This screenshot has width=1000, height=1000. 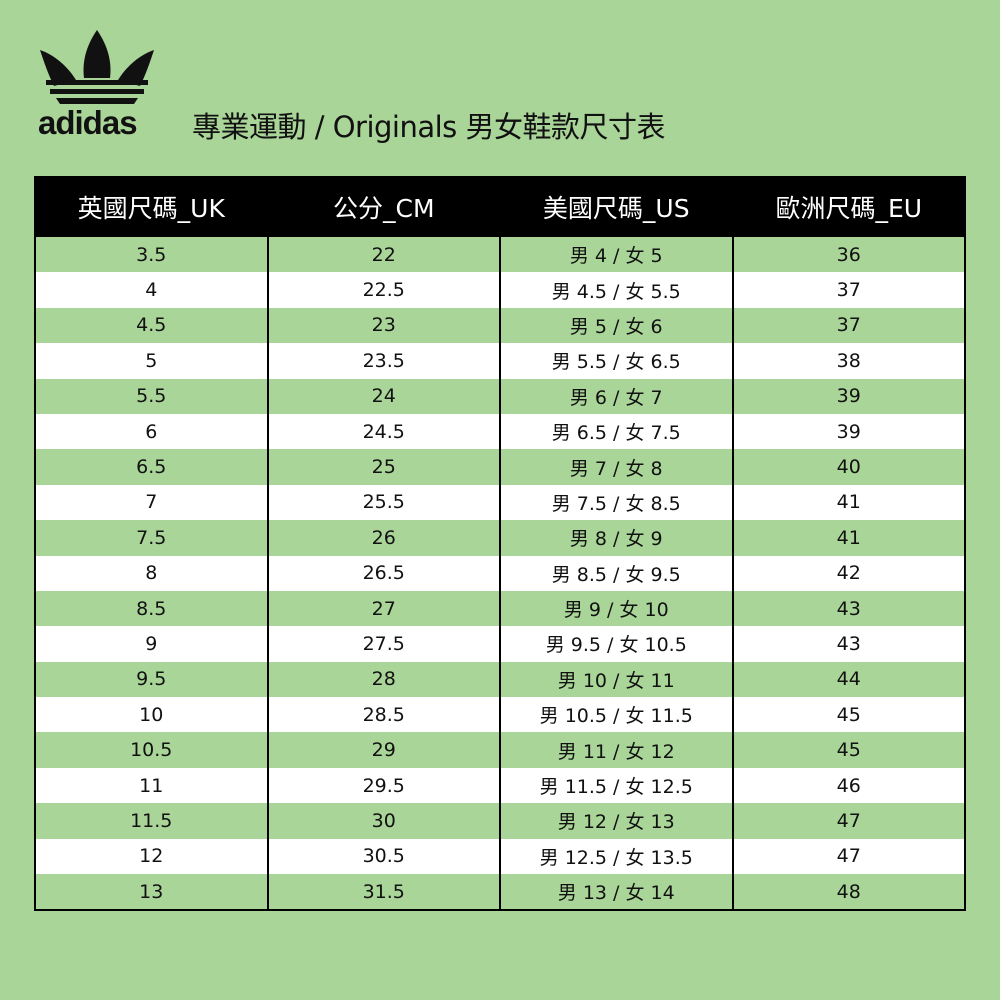 I want to click on cell-us: 男 6 / 女 7, so click(x=616, y=396).